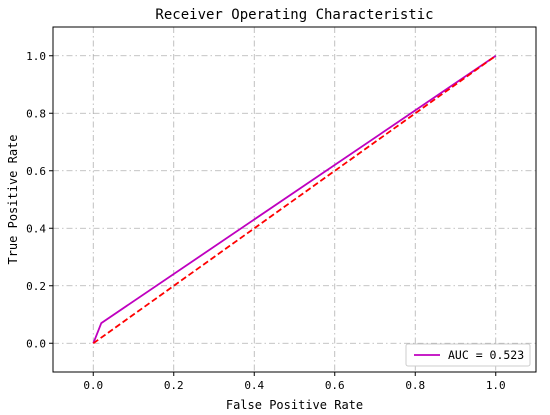 This screenshot has height=415, width=550. Describe the element at coordinates (36, 343) in the screenshot. I see `y-tick-label: 0.0` at that location.